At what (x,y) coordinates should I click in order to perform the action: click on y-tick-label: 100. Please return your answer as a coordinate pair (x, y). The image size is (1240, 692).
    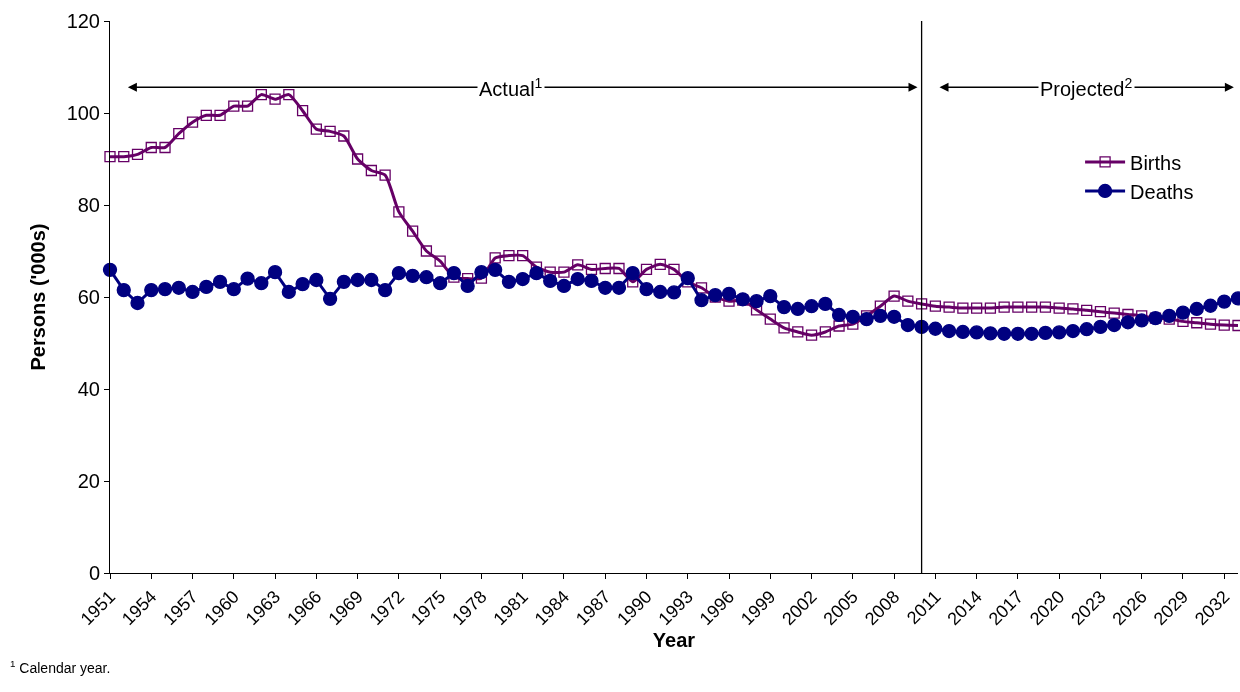
    Looking at the image, I should click on (83, 113).